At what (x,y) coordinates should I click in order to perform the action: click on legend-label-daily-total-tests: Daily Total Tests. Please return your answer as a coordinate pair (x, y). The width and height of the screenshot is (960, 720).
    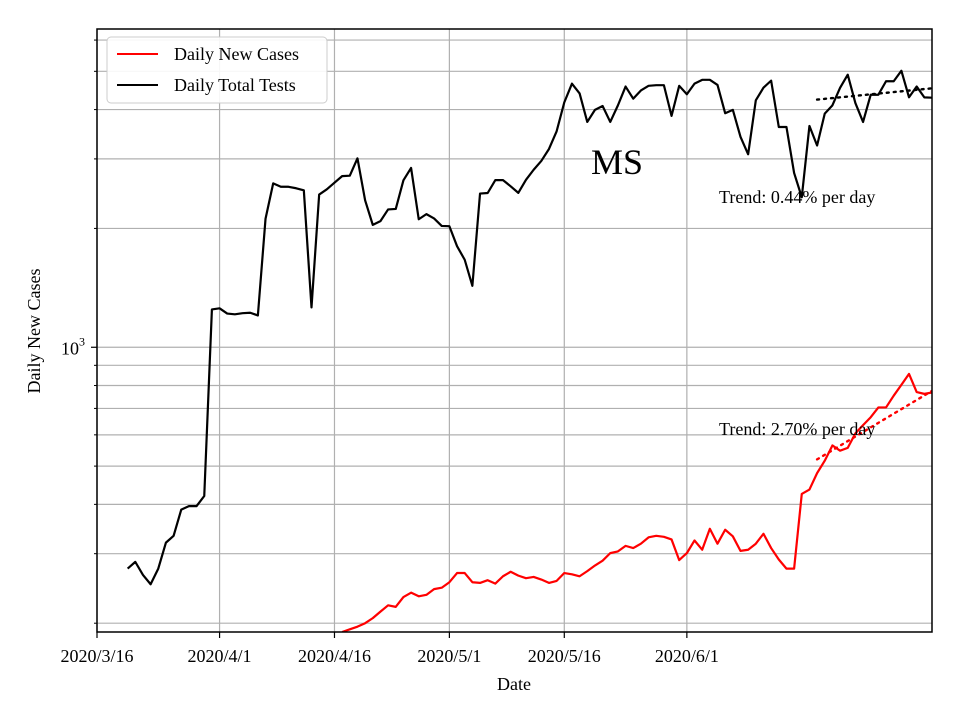
    Looking at the image, I should click on (235, 85).